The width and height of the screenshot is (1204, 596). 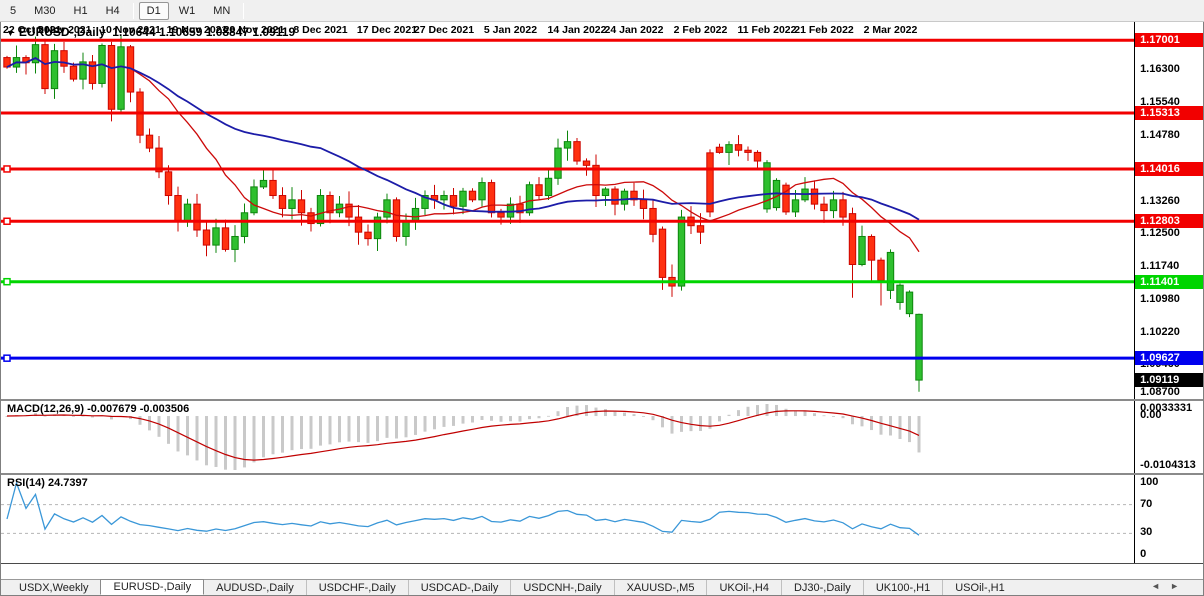 I want to click on chart-tab: DJ30-,Daily, so click(x=821, y=587).